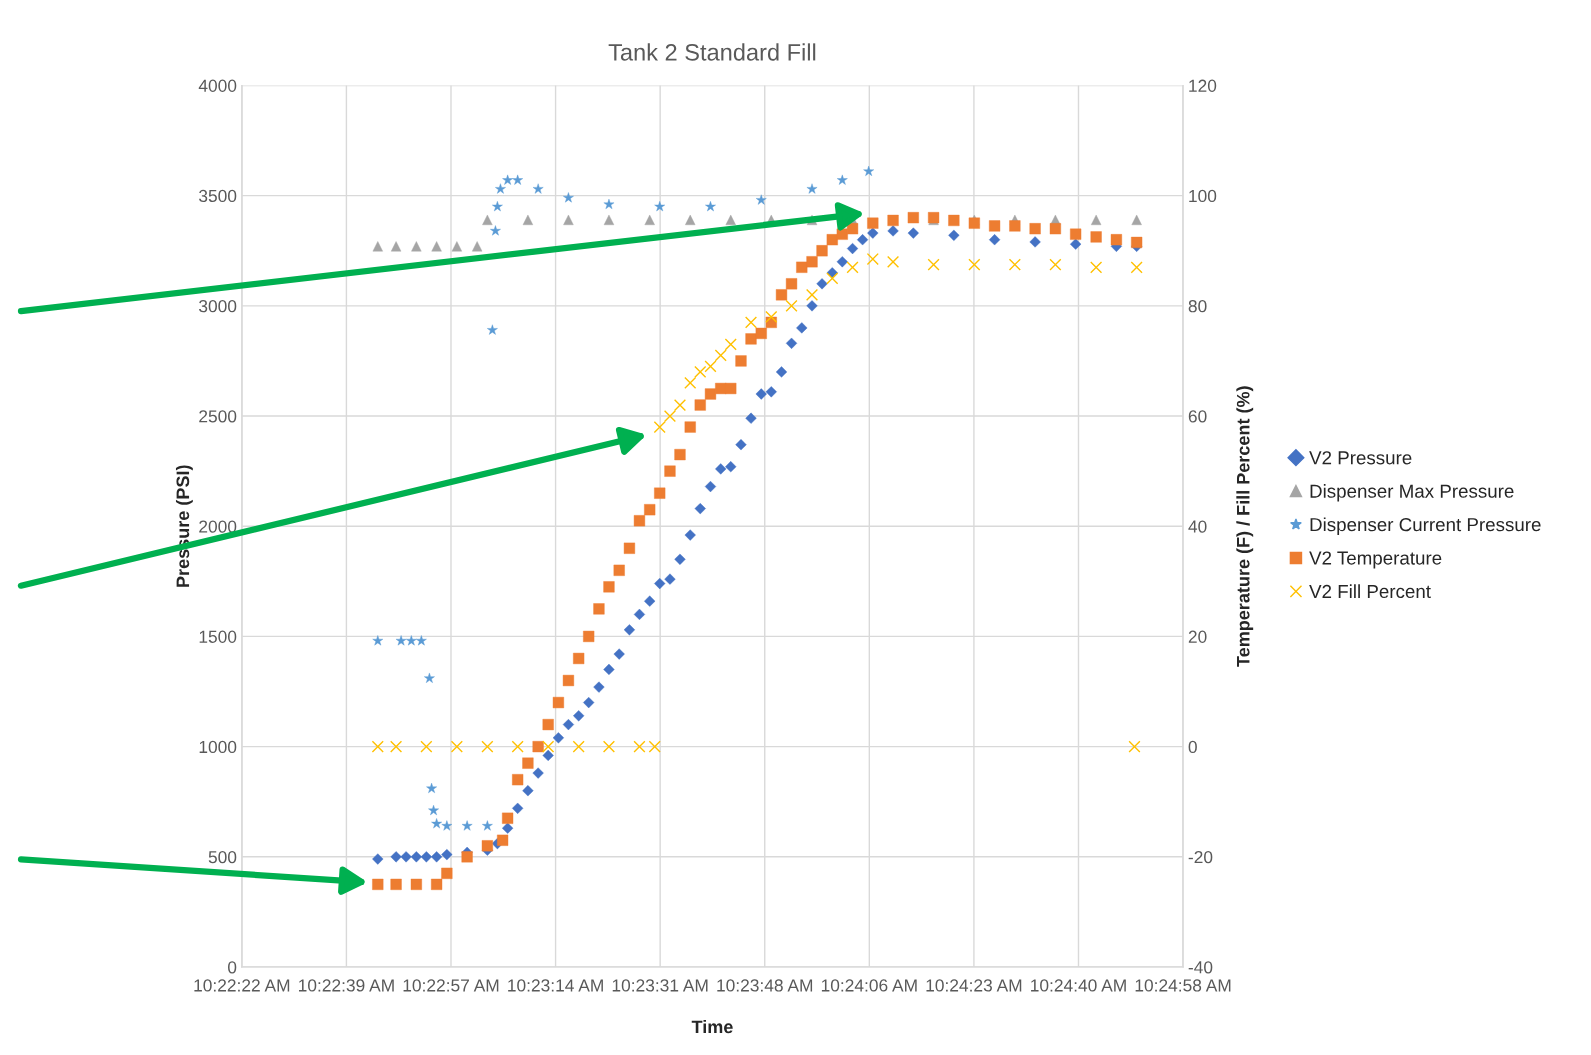 The height and width of the screenshot is (1055, 1591). Describe the element at coordinates (1245, 526) in the screenshot. I see `y2-axis-title: Temperature (F) / Fill Percent (%)` at that location.